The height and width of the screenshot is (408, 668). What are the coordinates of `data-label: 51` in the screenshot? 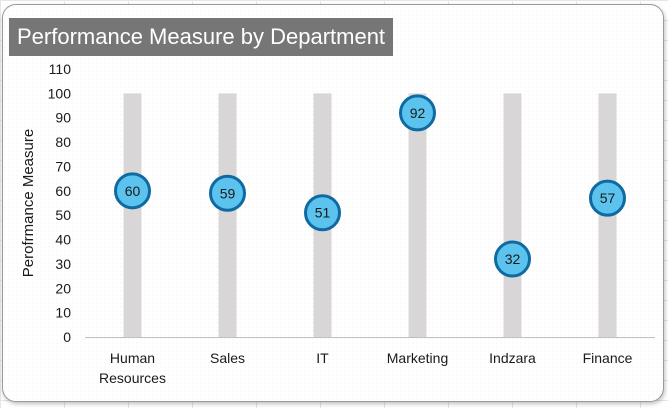 It's located at (323, 213).